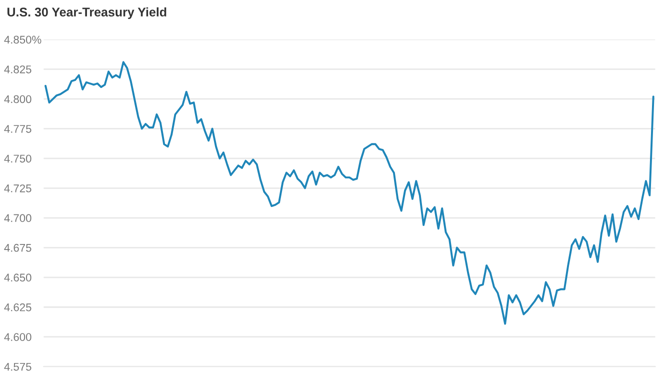  What do you see at coordinates (18, 158) in the screenshot?
I see `y-tick-label: 4.750` at bounding box center [18, 158].